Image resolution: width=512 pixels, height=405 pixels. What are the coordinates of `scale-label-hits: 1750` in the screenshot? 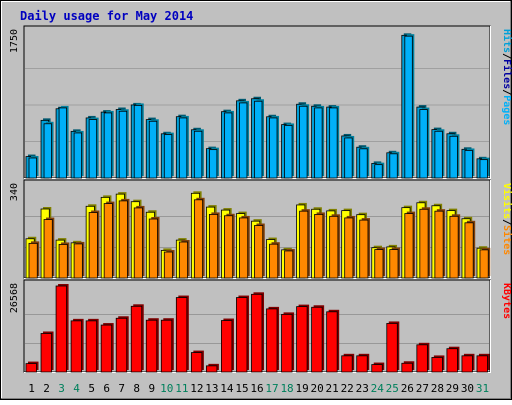 It's located at (14, 41).